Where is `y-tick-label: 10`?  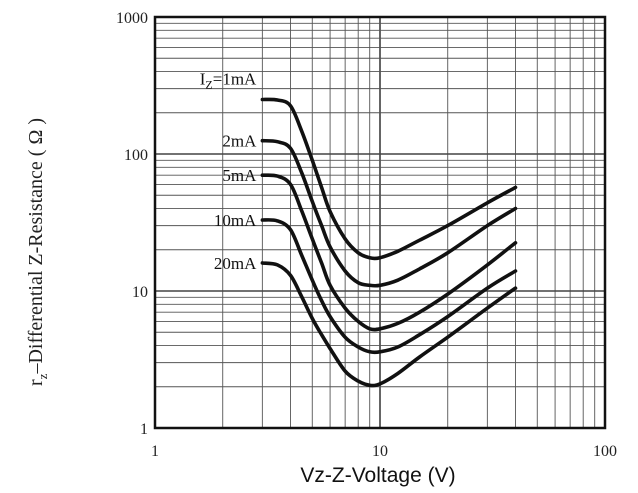 y-tick-label: 10 is located at coordinates (140, 292).